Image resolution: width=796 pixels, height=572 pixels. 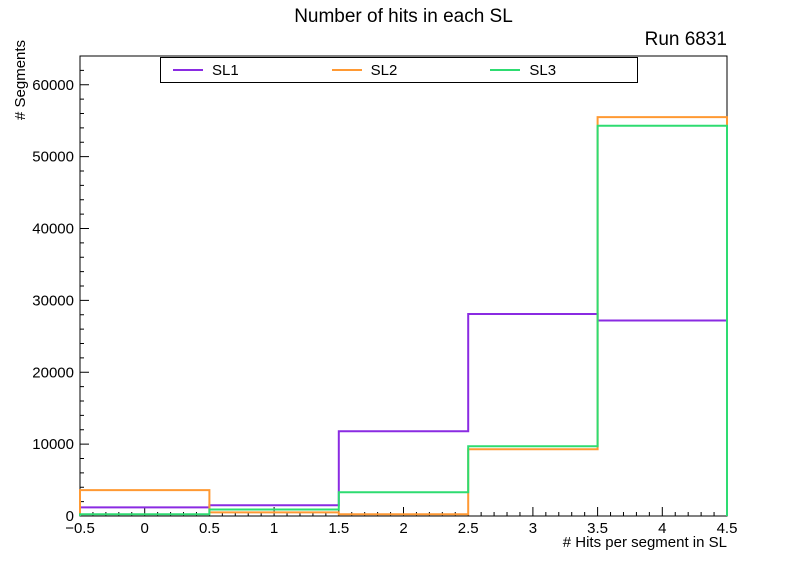 I want to click on y-tick-label: 40000, so click(x=53, y=229).